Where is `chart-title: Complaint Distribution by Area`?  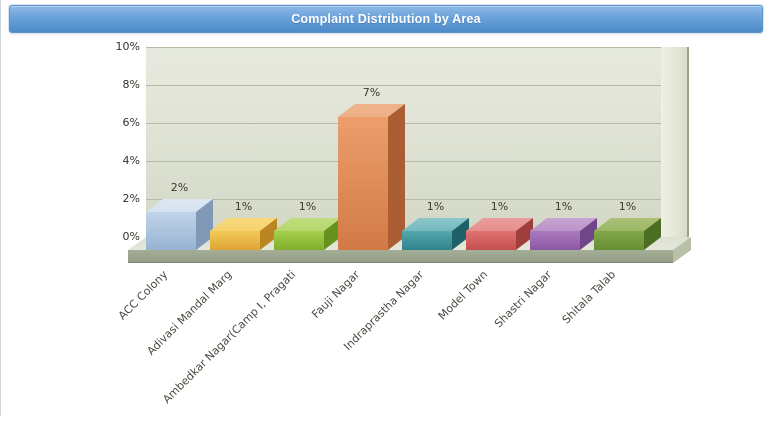 chart-title: Complaint Distribution by Area is located at coordinates (386, 19).